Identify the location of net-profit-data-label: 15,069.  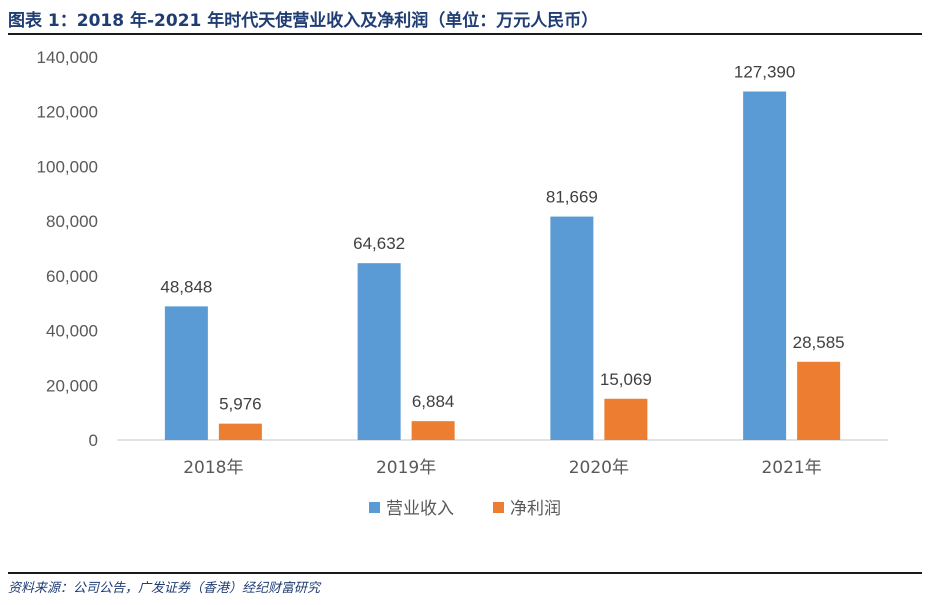
(626, 379).